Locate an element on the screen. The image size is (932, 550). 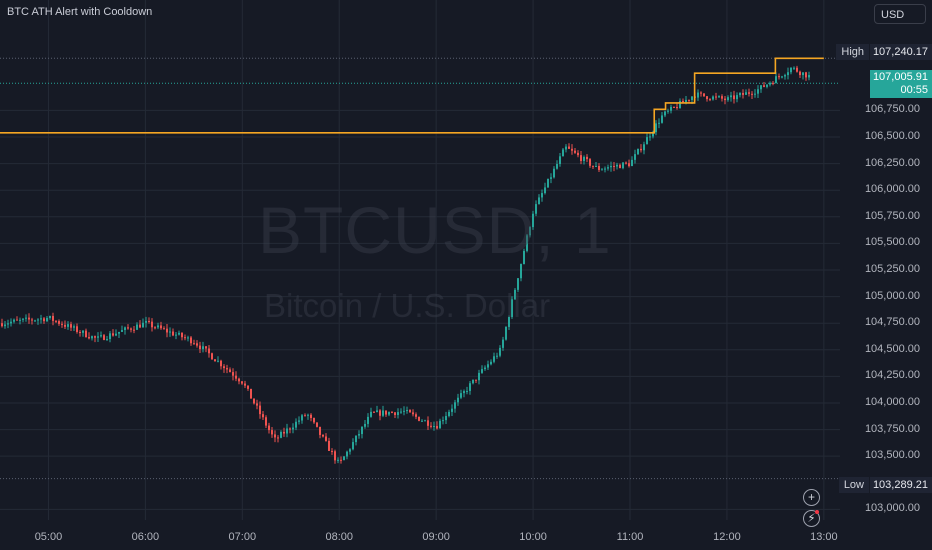
plus-circle-icon: + is located at coordinates (811, 497).